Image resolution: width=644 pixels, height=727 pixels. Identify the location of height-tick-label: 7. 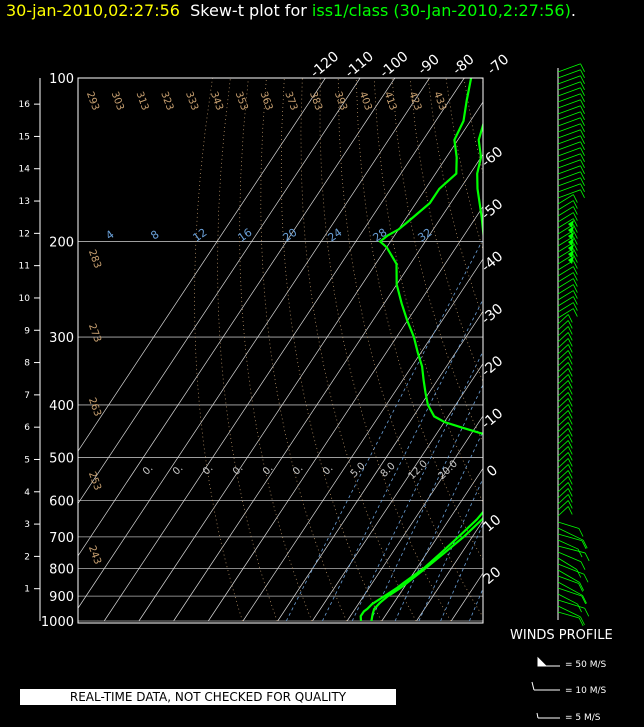
(27, 396).